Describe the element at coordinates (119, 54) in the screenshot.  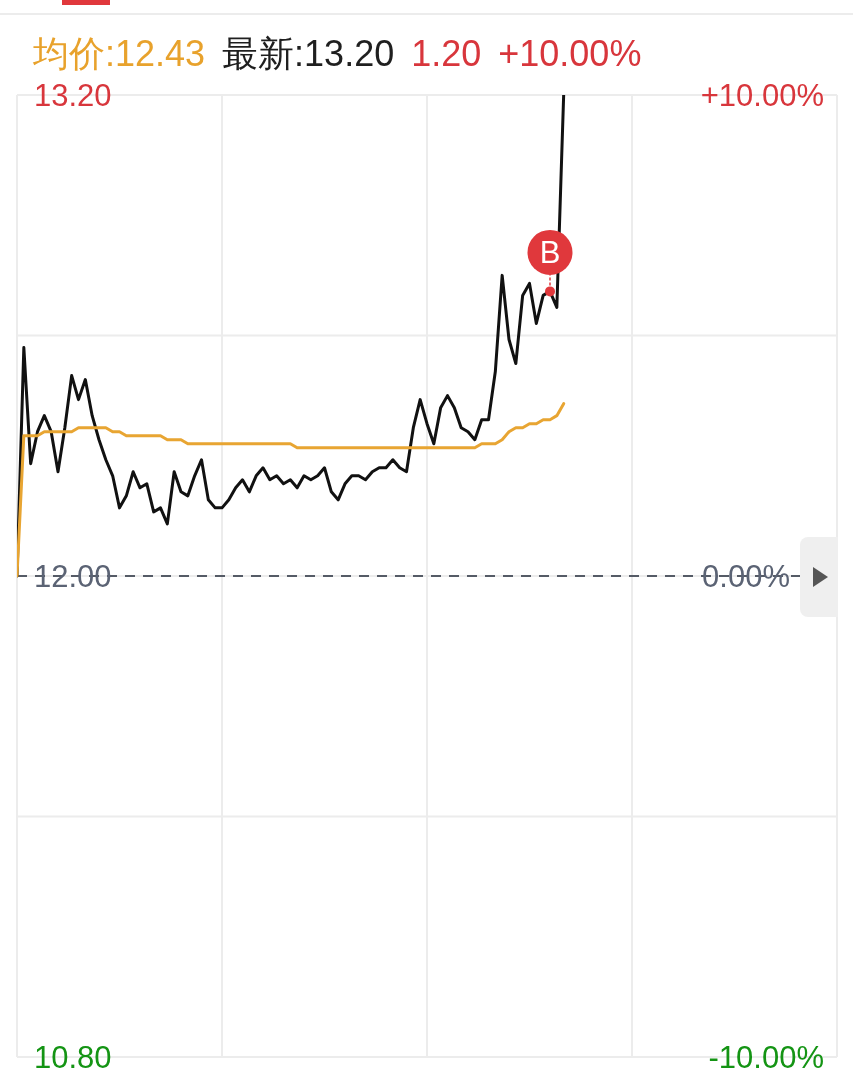
I see `text: 均价:12.43` at that location.